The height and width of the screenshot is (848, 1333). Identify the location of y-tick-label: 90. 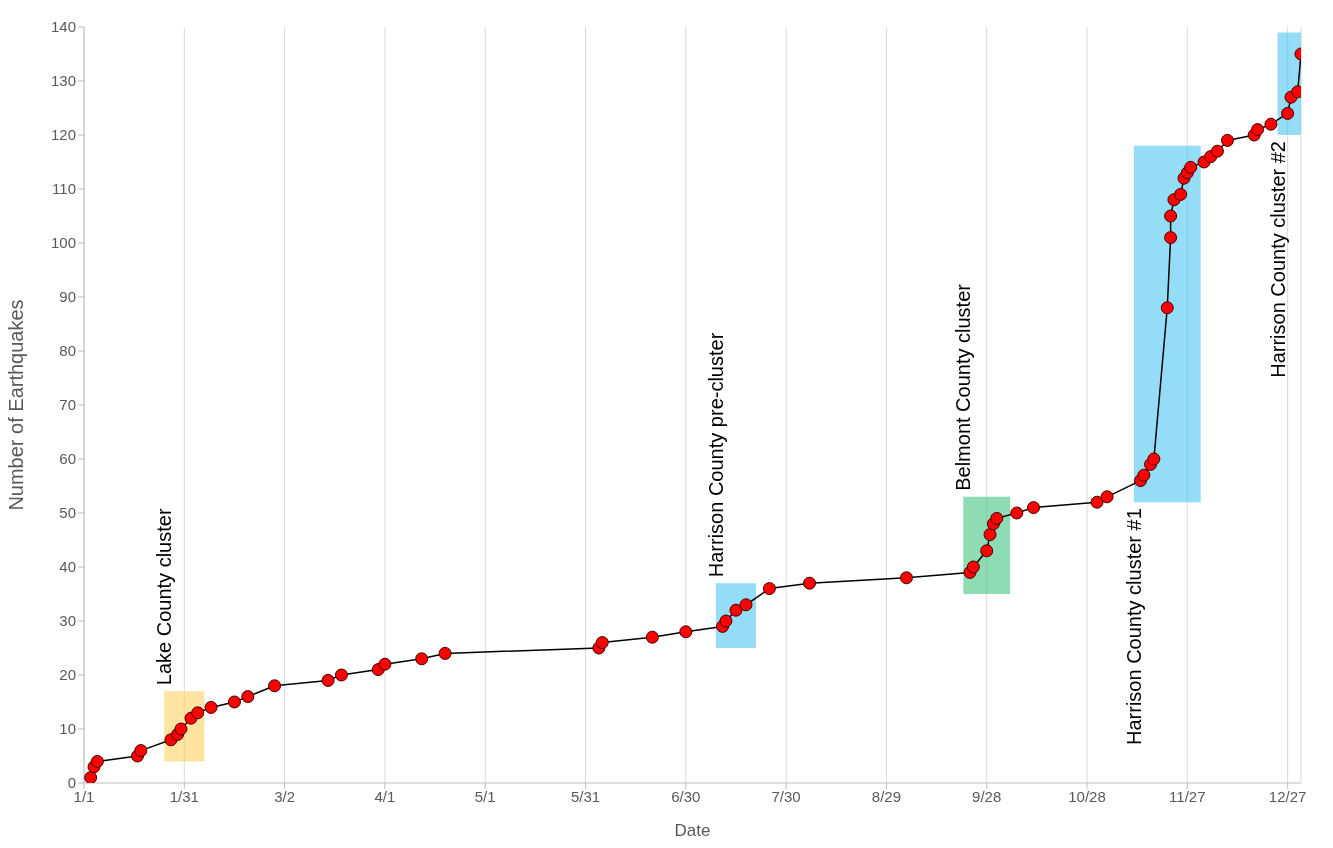
(67, 297).